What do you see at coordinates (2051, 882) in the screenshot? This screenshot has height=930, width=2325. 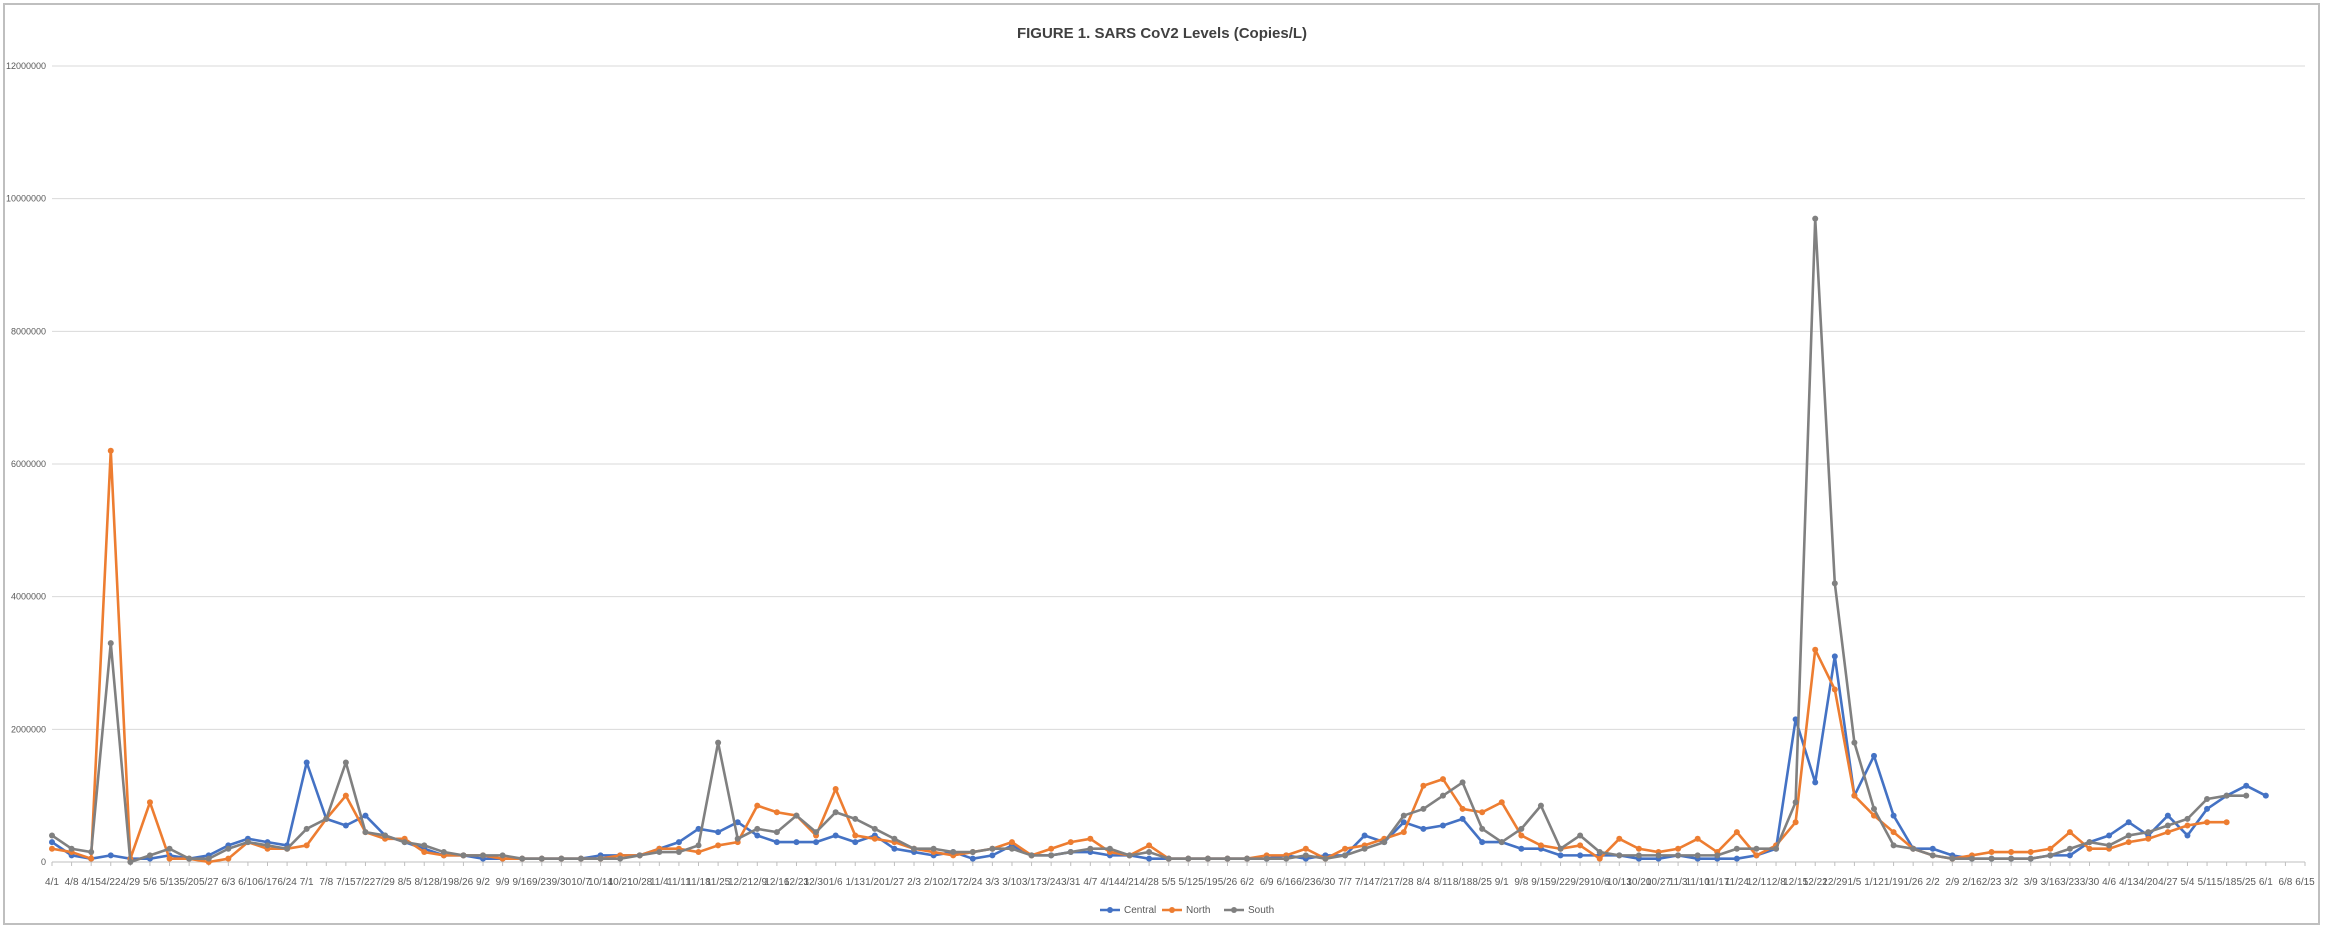 I see `x-tick-label: 3/16` at bounding box center [2051, 882].